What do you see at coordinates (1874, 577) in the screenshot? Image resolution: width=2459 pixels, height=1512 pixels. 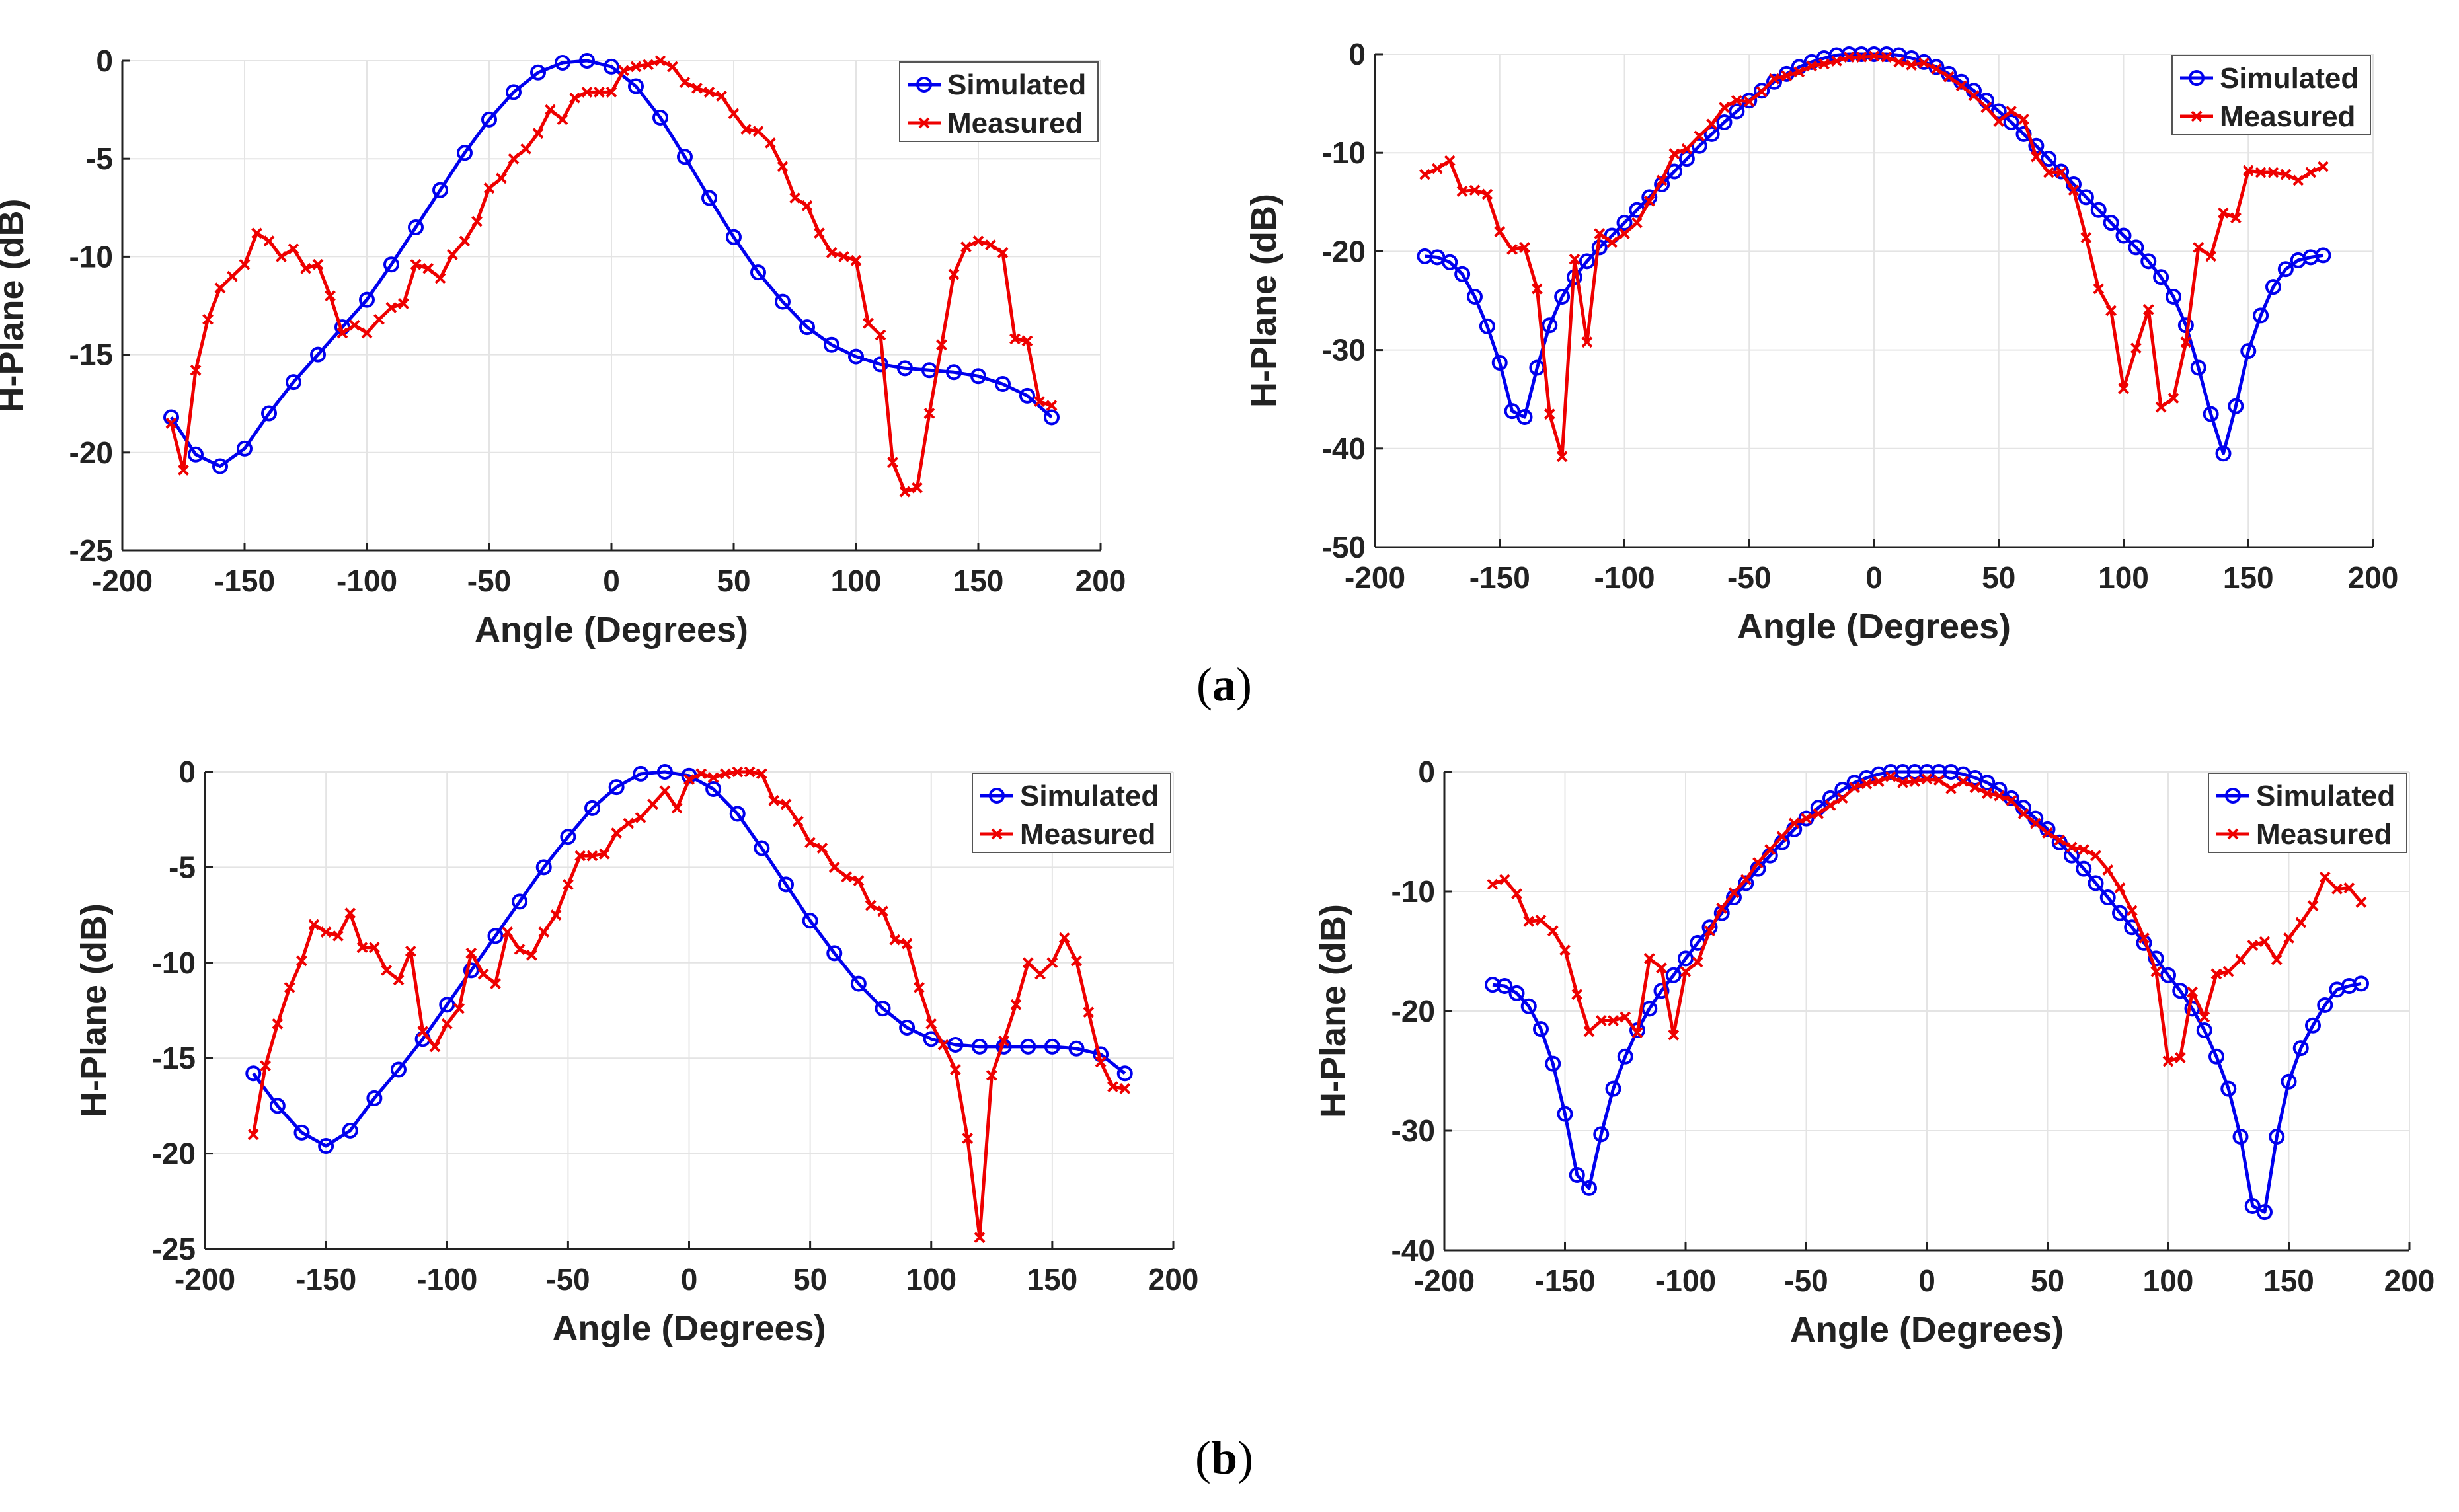 I see `x-tick-label: 0` at bounding box center [1874, 577].